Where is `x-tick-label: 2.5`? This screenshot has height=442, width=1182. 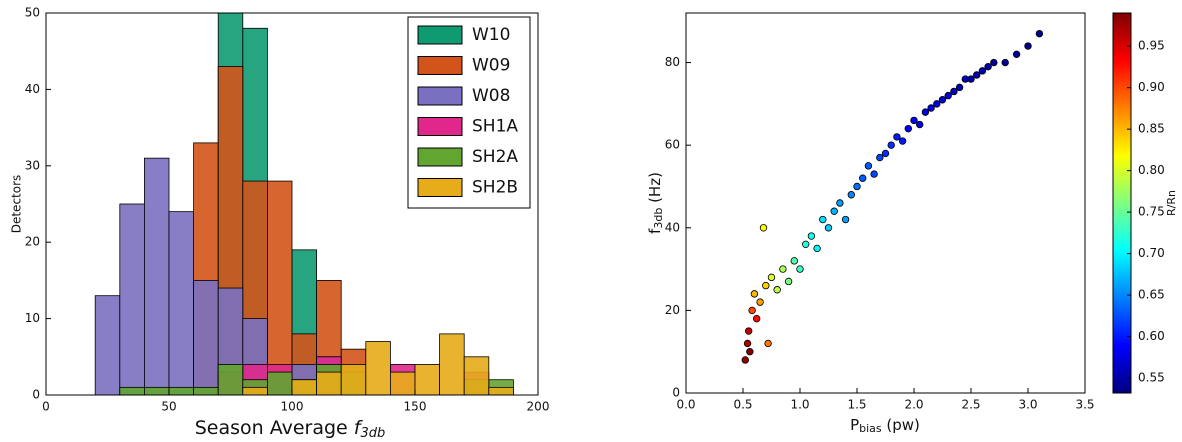
x-tick-label: 2.5 is located at coordinates (970, 405).